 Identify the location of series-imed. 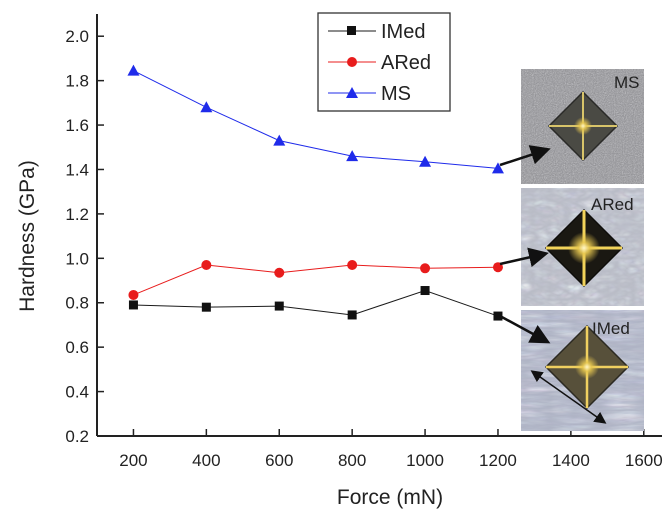
(315, 303).